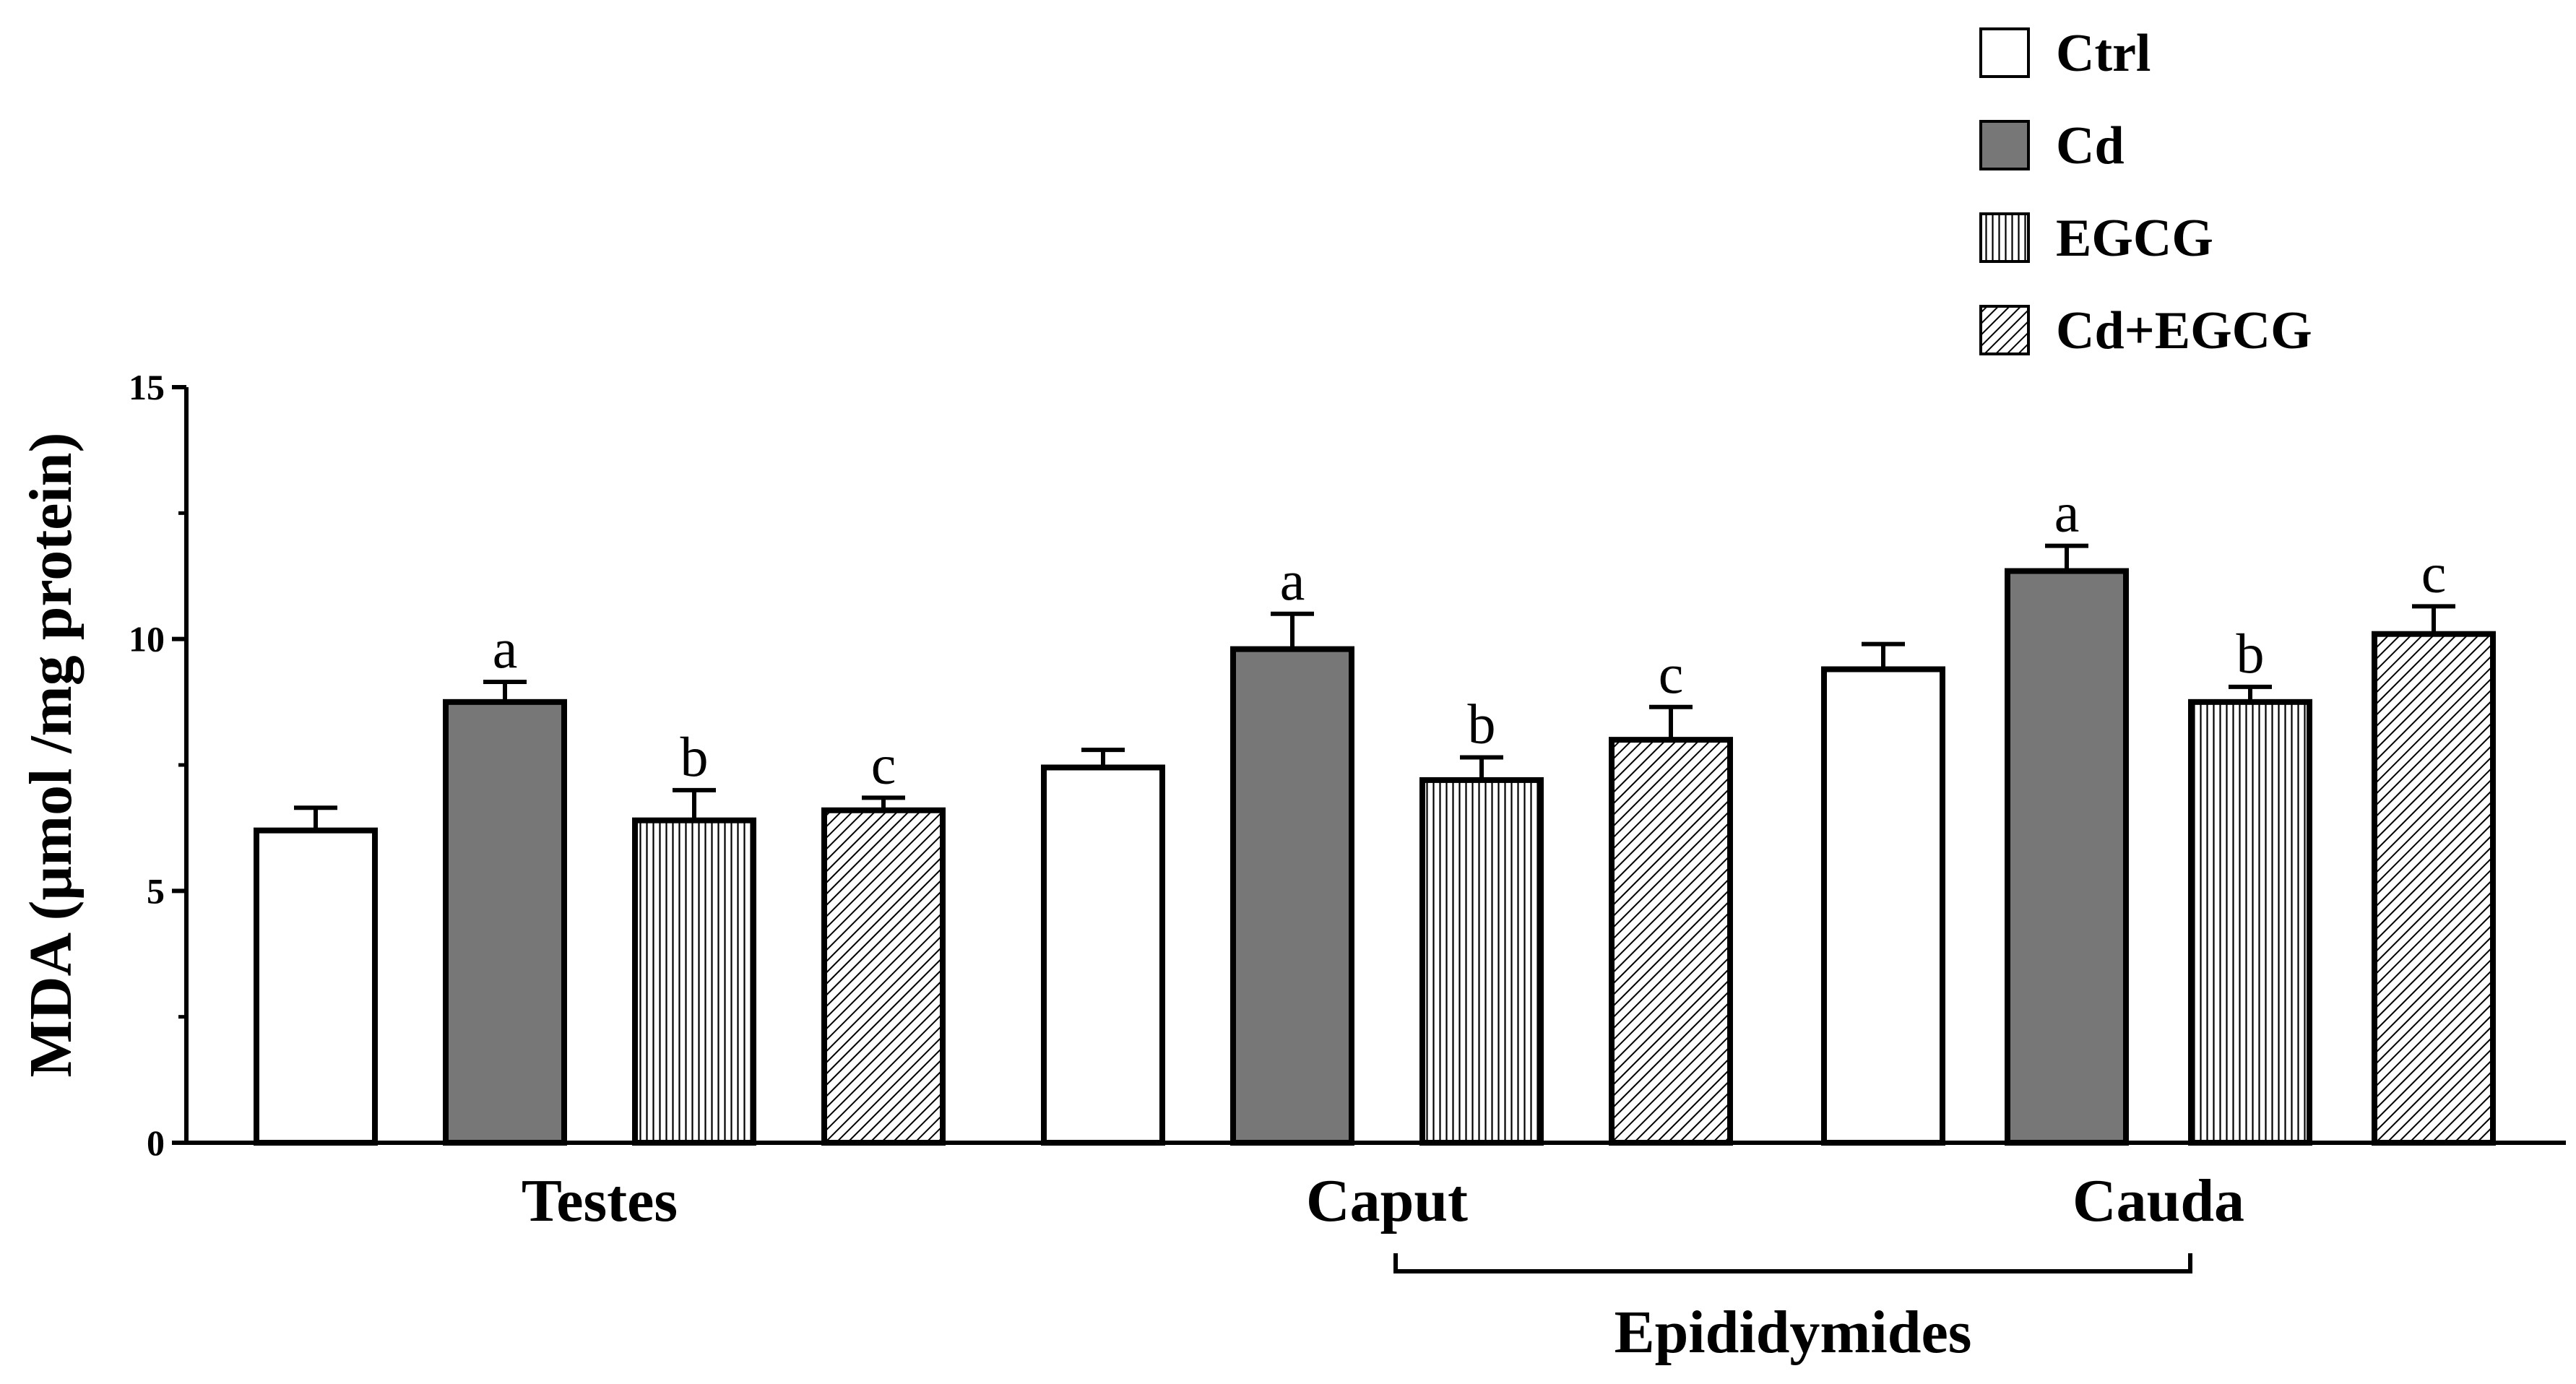 This screenshot has width=2576, height=1384. What do you see at coordinates (2067, 857) in the screenshot?
I see `bar-cauda-cd` at bounding box center [2067, 857].